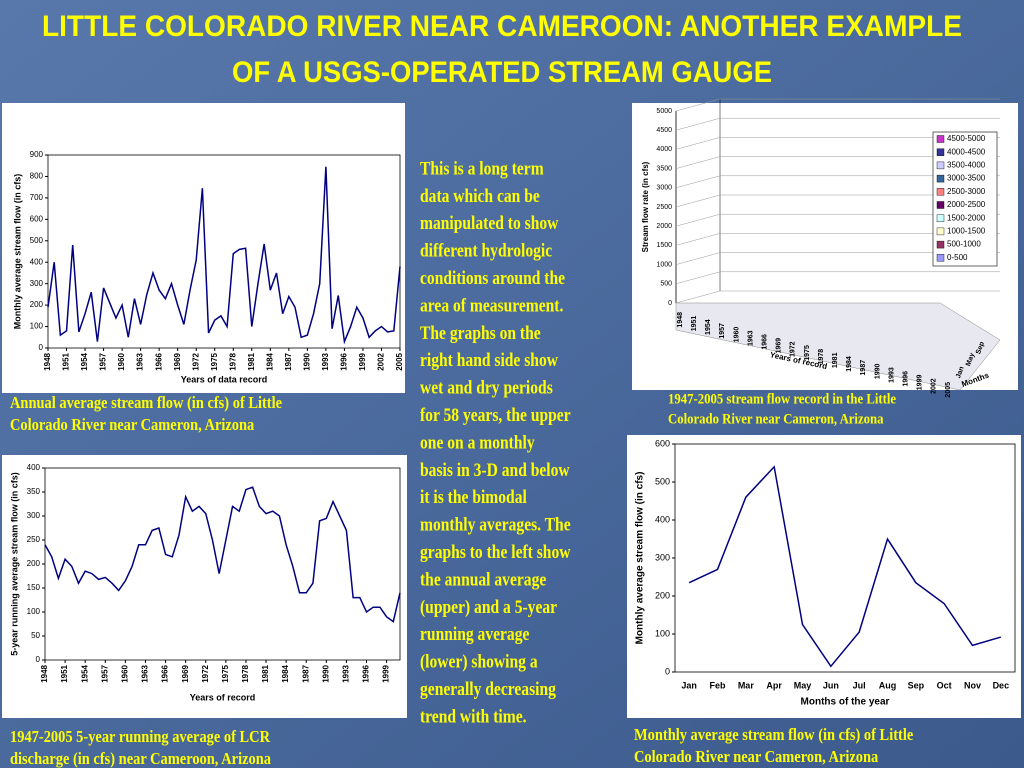 The width and height of the screenshot is (1024, 768). Describe the element at coordinates (645, 206) in the screenshot. I see `y-axis-label: Stream flow rate (in cfs)` at that location.